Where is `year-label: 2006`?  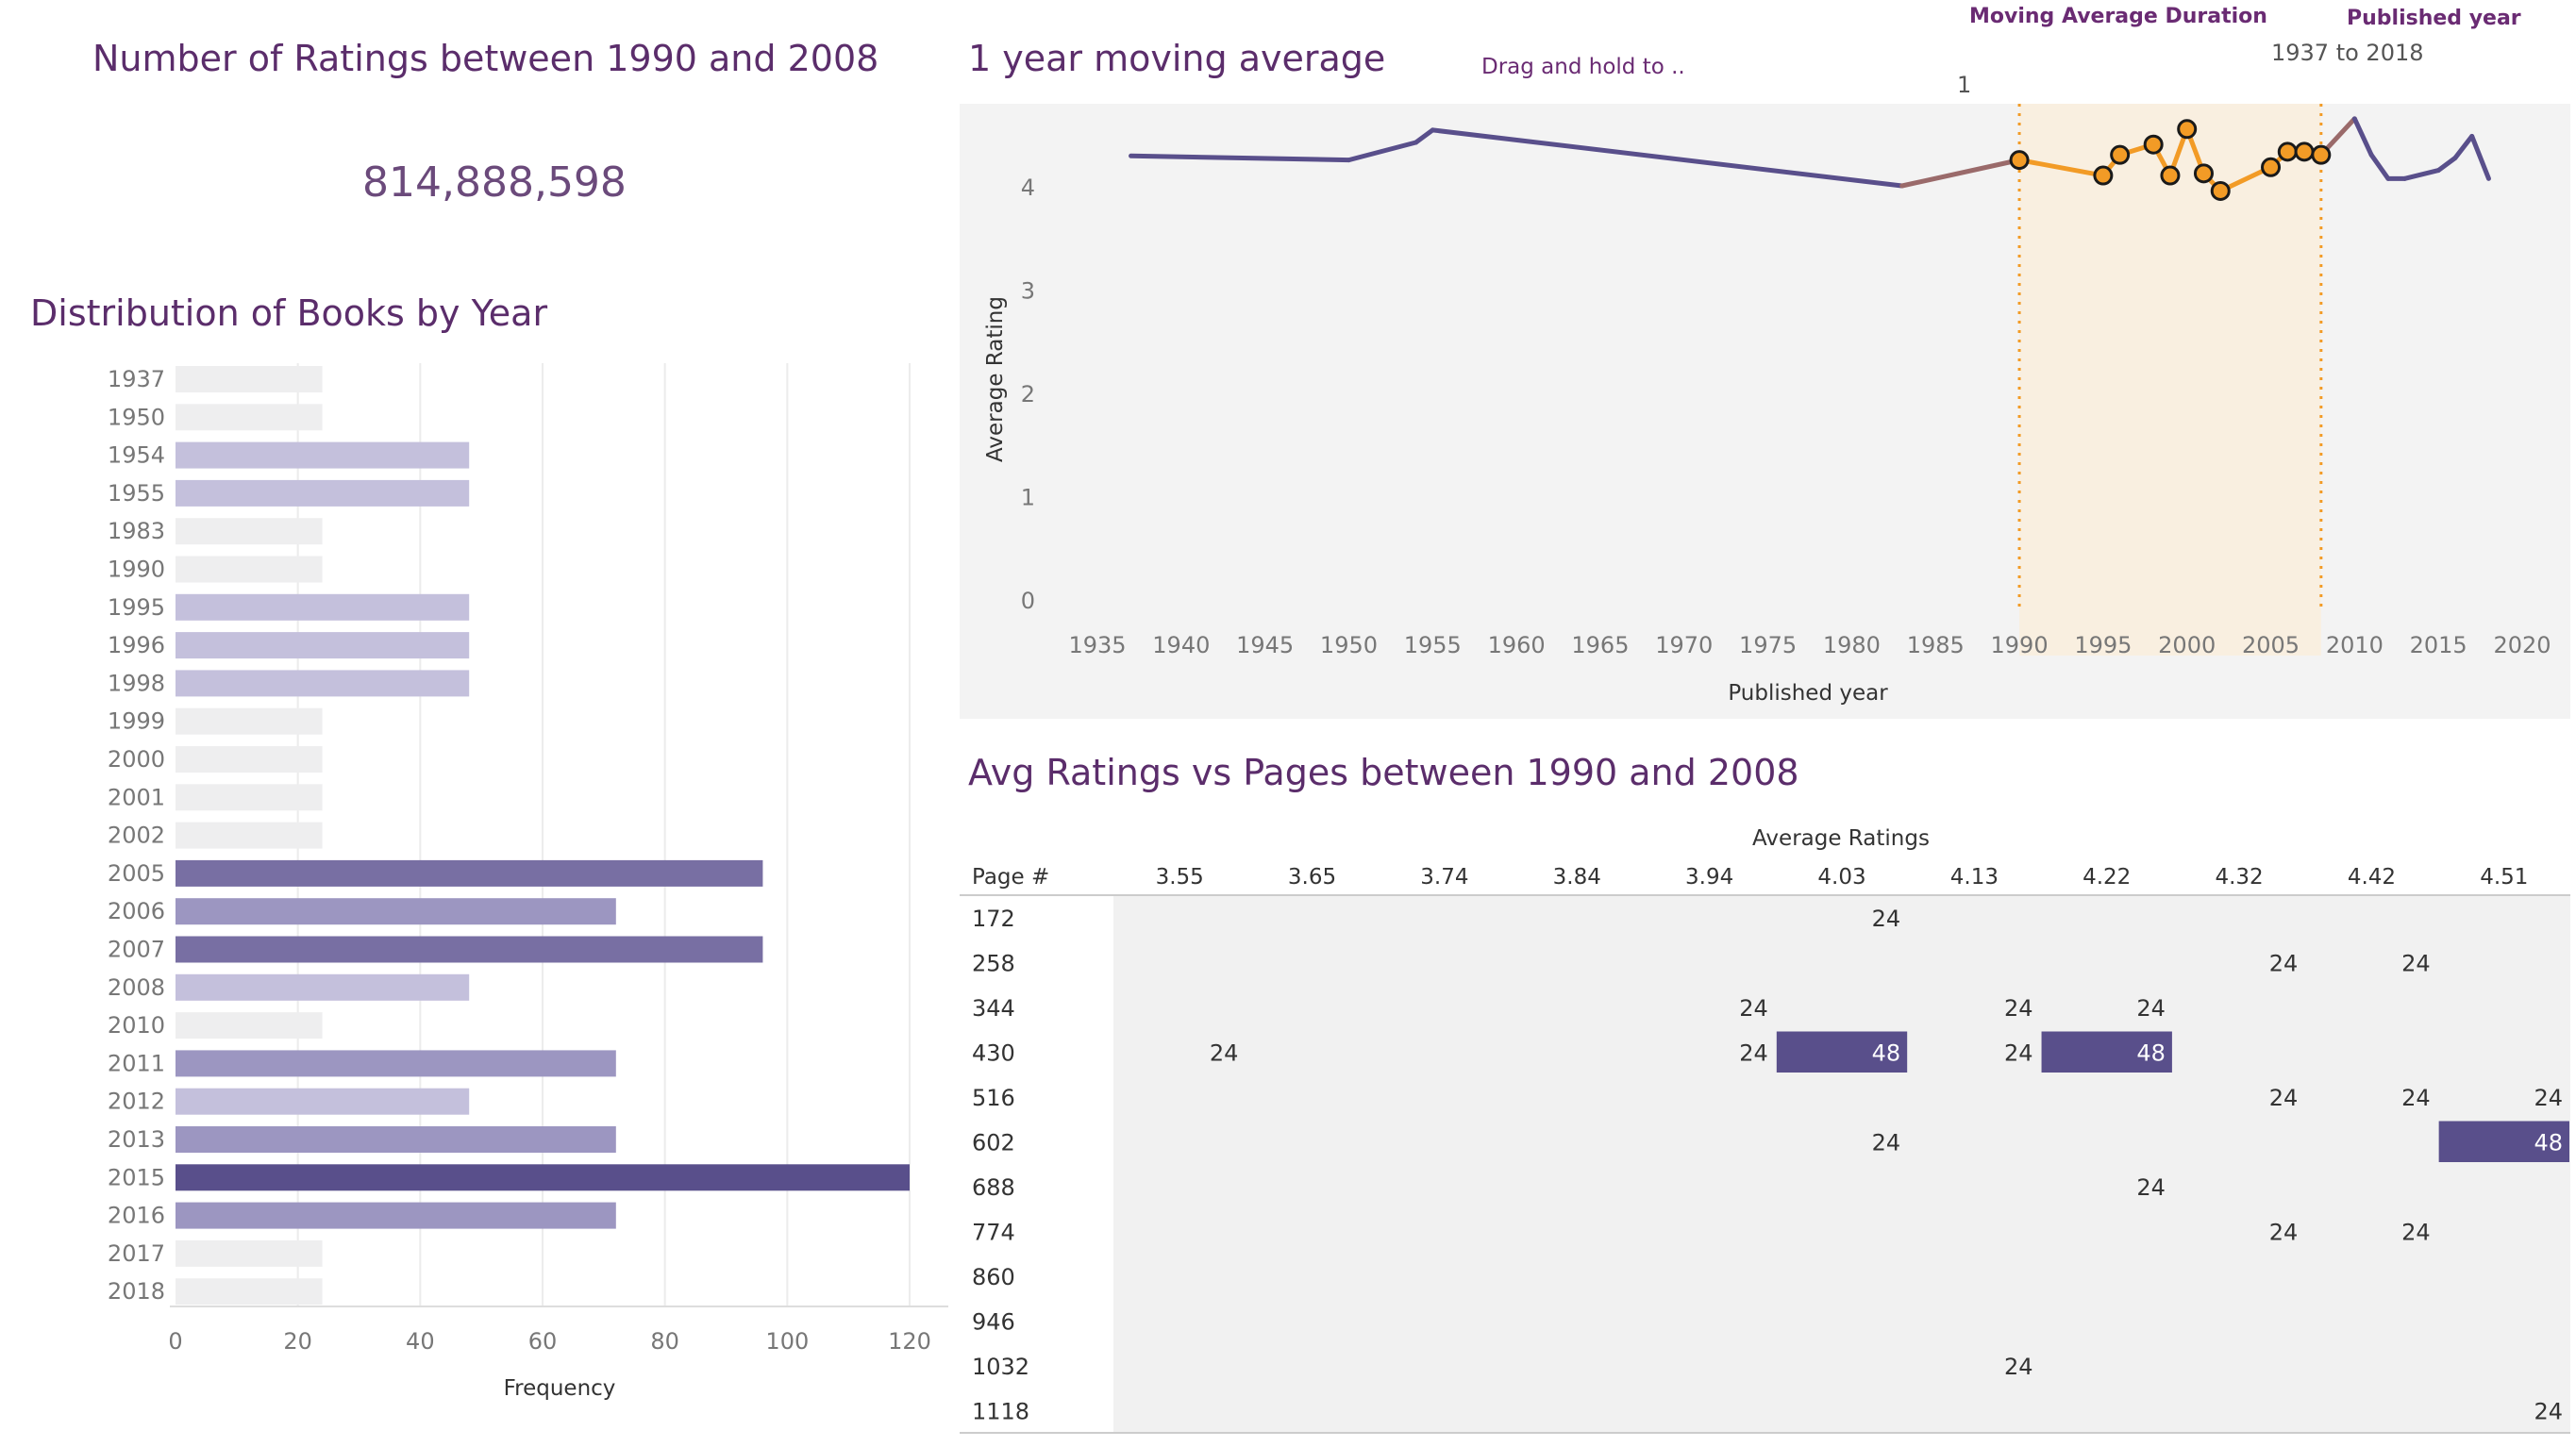
year-label: 2006 is located at coordinates (136, 911).